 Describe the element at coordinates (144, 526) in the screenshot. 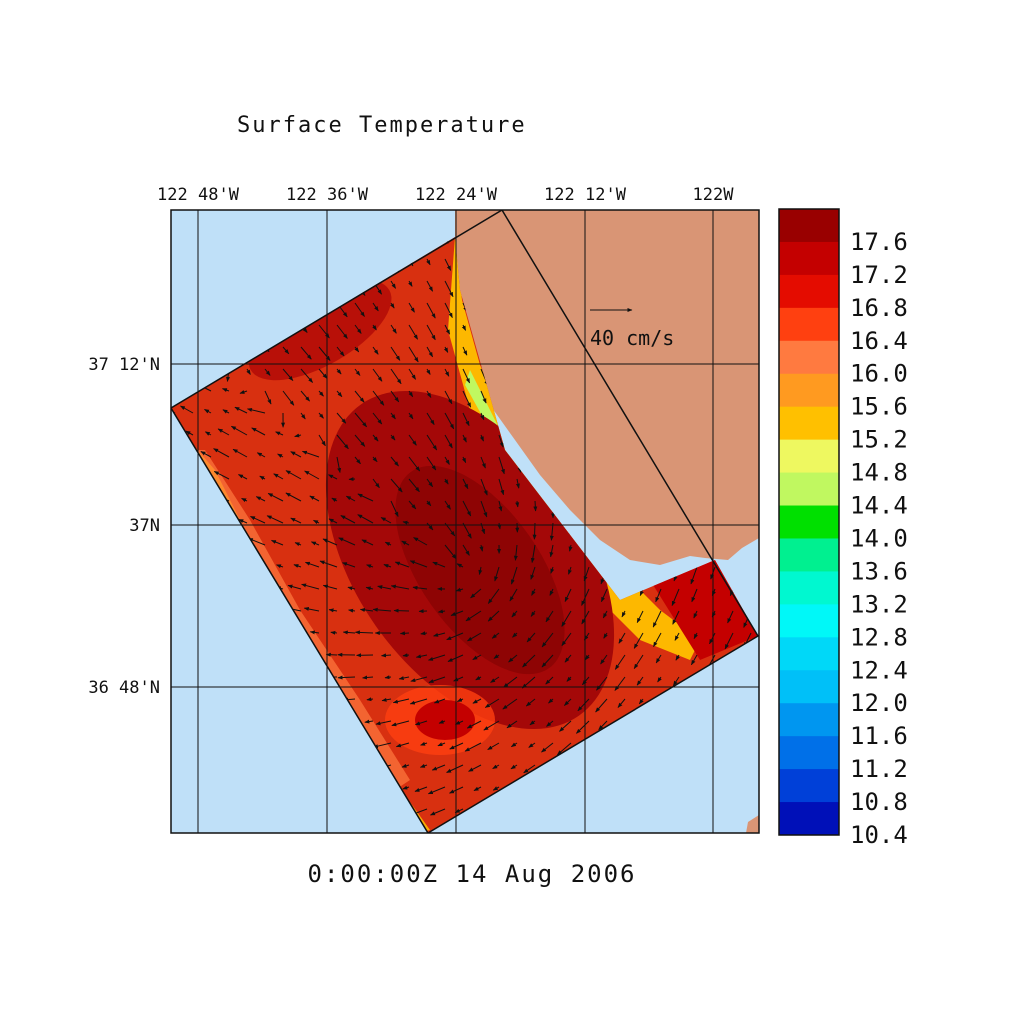

I see `lat-label: 37N` at that location.